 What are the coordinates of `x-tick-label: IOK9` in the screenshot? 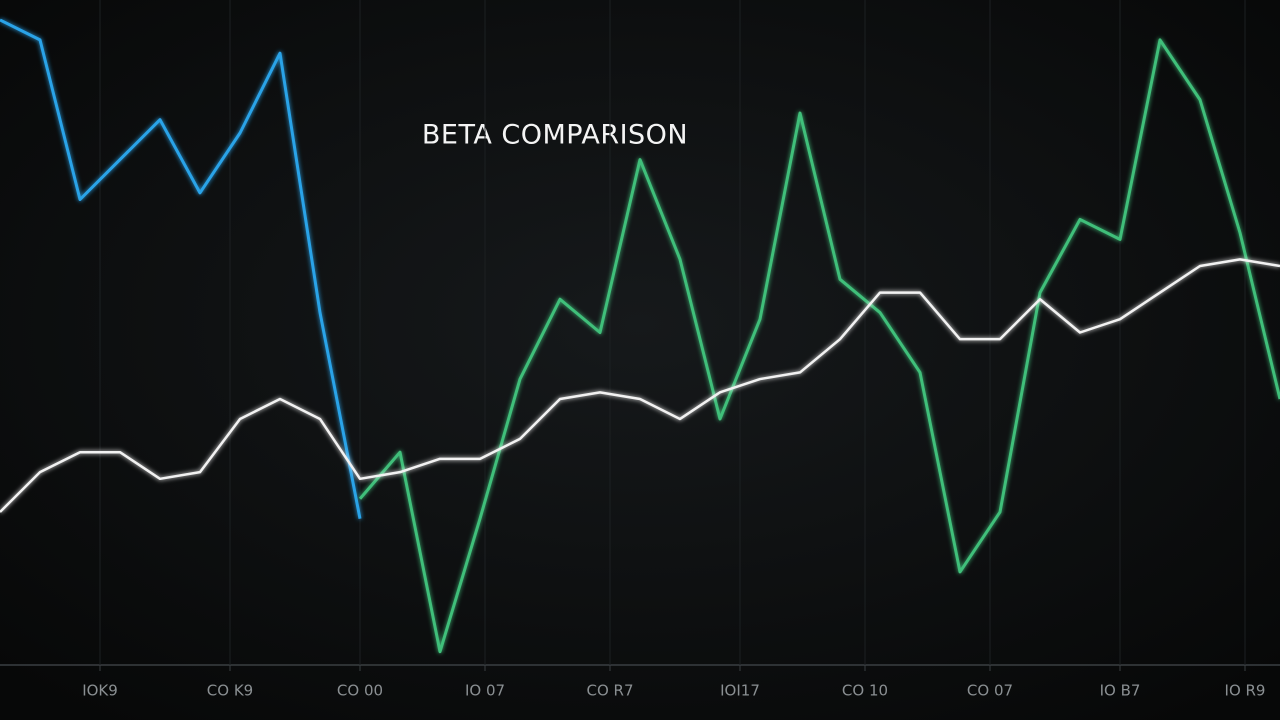 It's located at (100, 691).